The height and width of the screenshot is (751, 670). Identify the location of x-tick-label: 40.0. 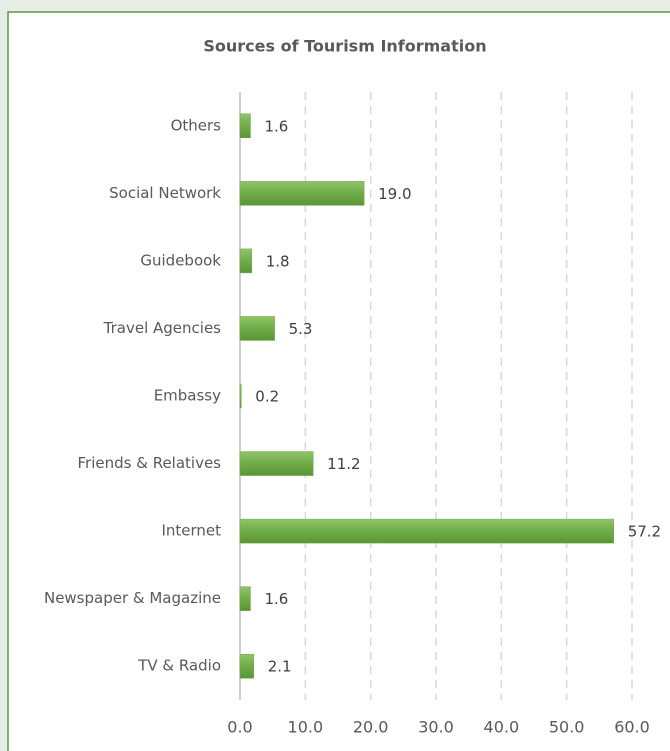
(502, 727).